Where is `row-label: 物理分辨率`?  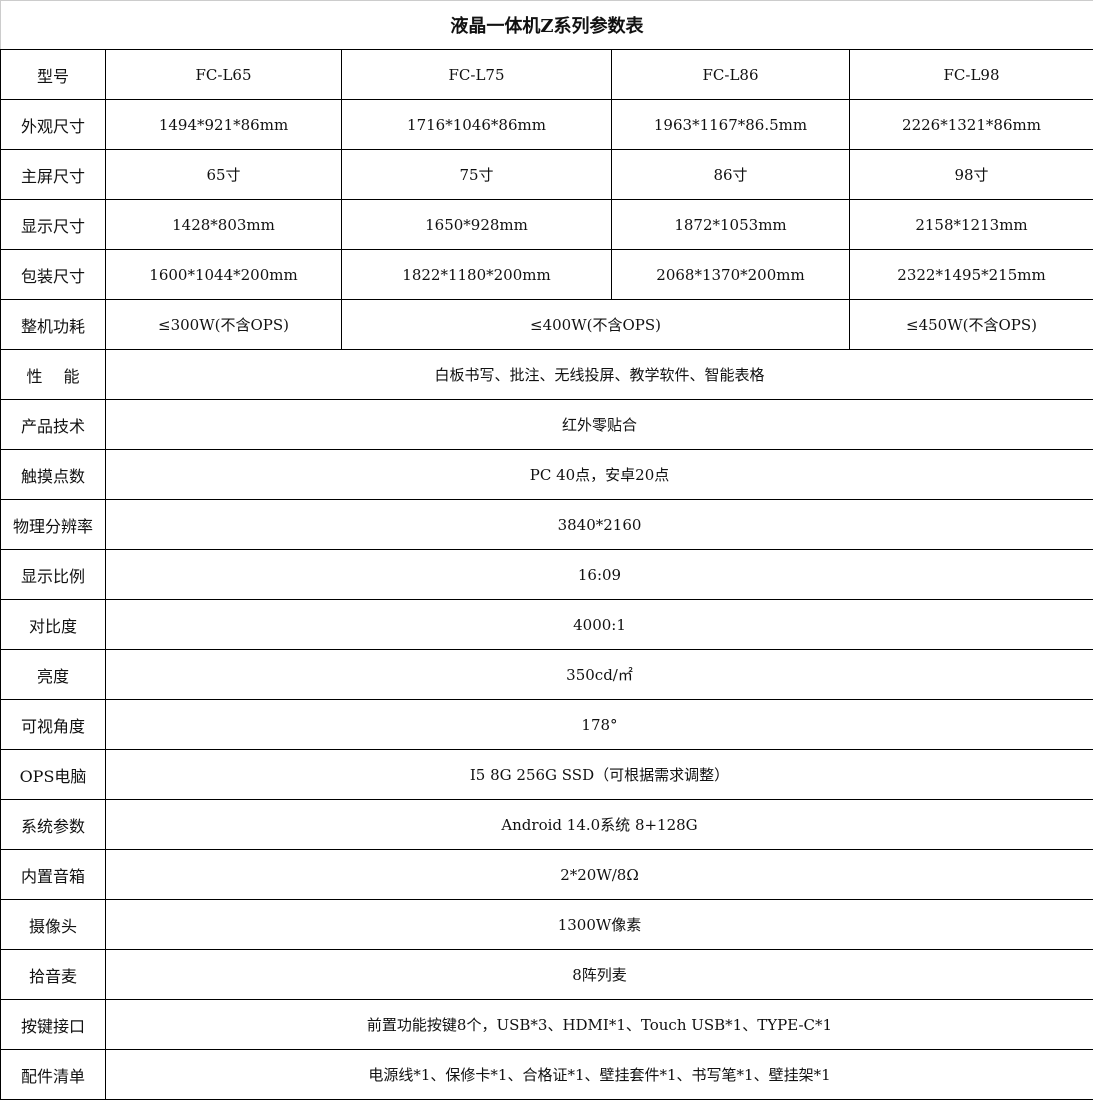
row-label: 物理分辨率 is located at coordinates (53, 524).